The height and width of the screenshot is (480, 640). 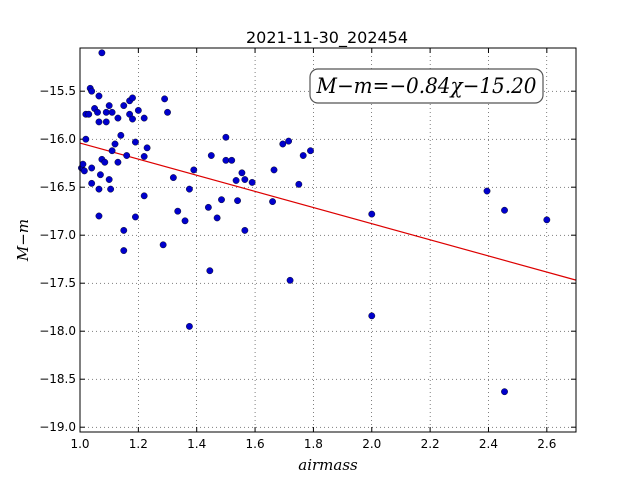 What do you see at coordinates (196, 444) in the screenshot?
I see `x-tick-label: 1.4` at bounding box center [196, 444].